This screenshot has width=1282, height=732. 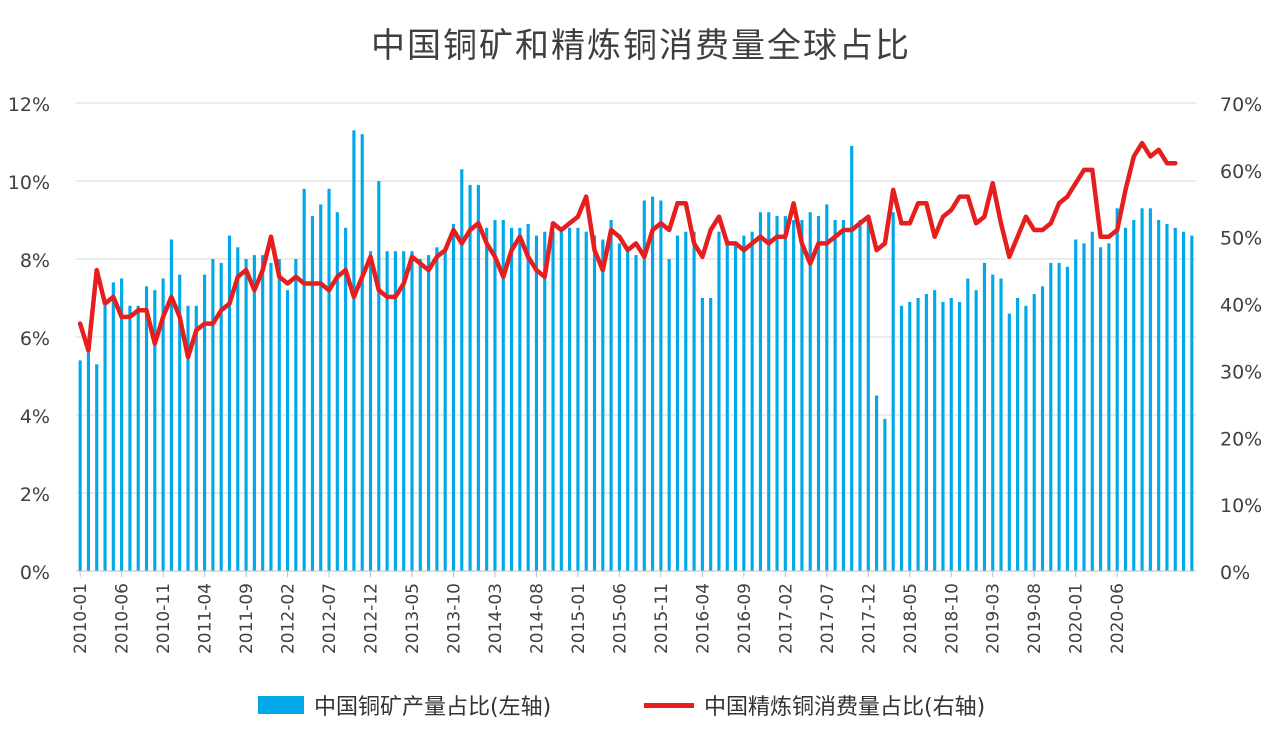 What do you see at coordinates (35, 417) in the screenshot?
I see `y-left-tick-label: 4%` at bounding box center [35, 417].